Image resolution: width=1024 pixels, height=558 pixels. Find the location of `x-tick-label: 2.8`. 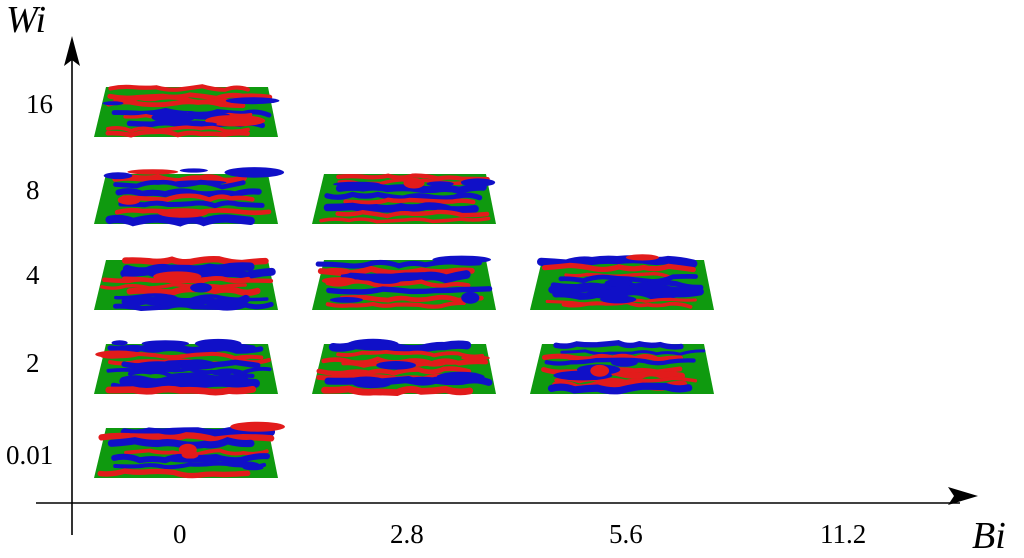

x-tick-label: 2.8 is located at coordinates (407, 534).